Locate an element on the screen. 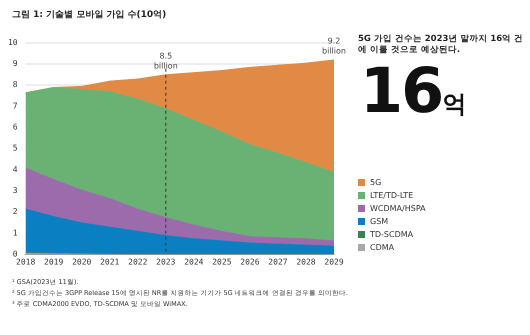 The height and width of the screenshot is (335, 530). legend-label: CDMA is located at coordinates (382, 247).